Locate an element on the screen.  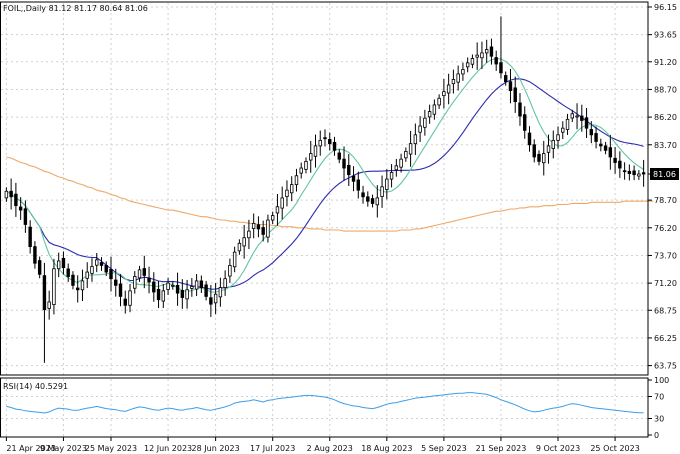
price-tick-label: 83.70 is located at coordinates (665, 145).